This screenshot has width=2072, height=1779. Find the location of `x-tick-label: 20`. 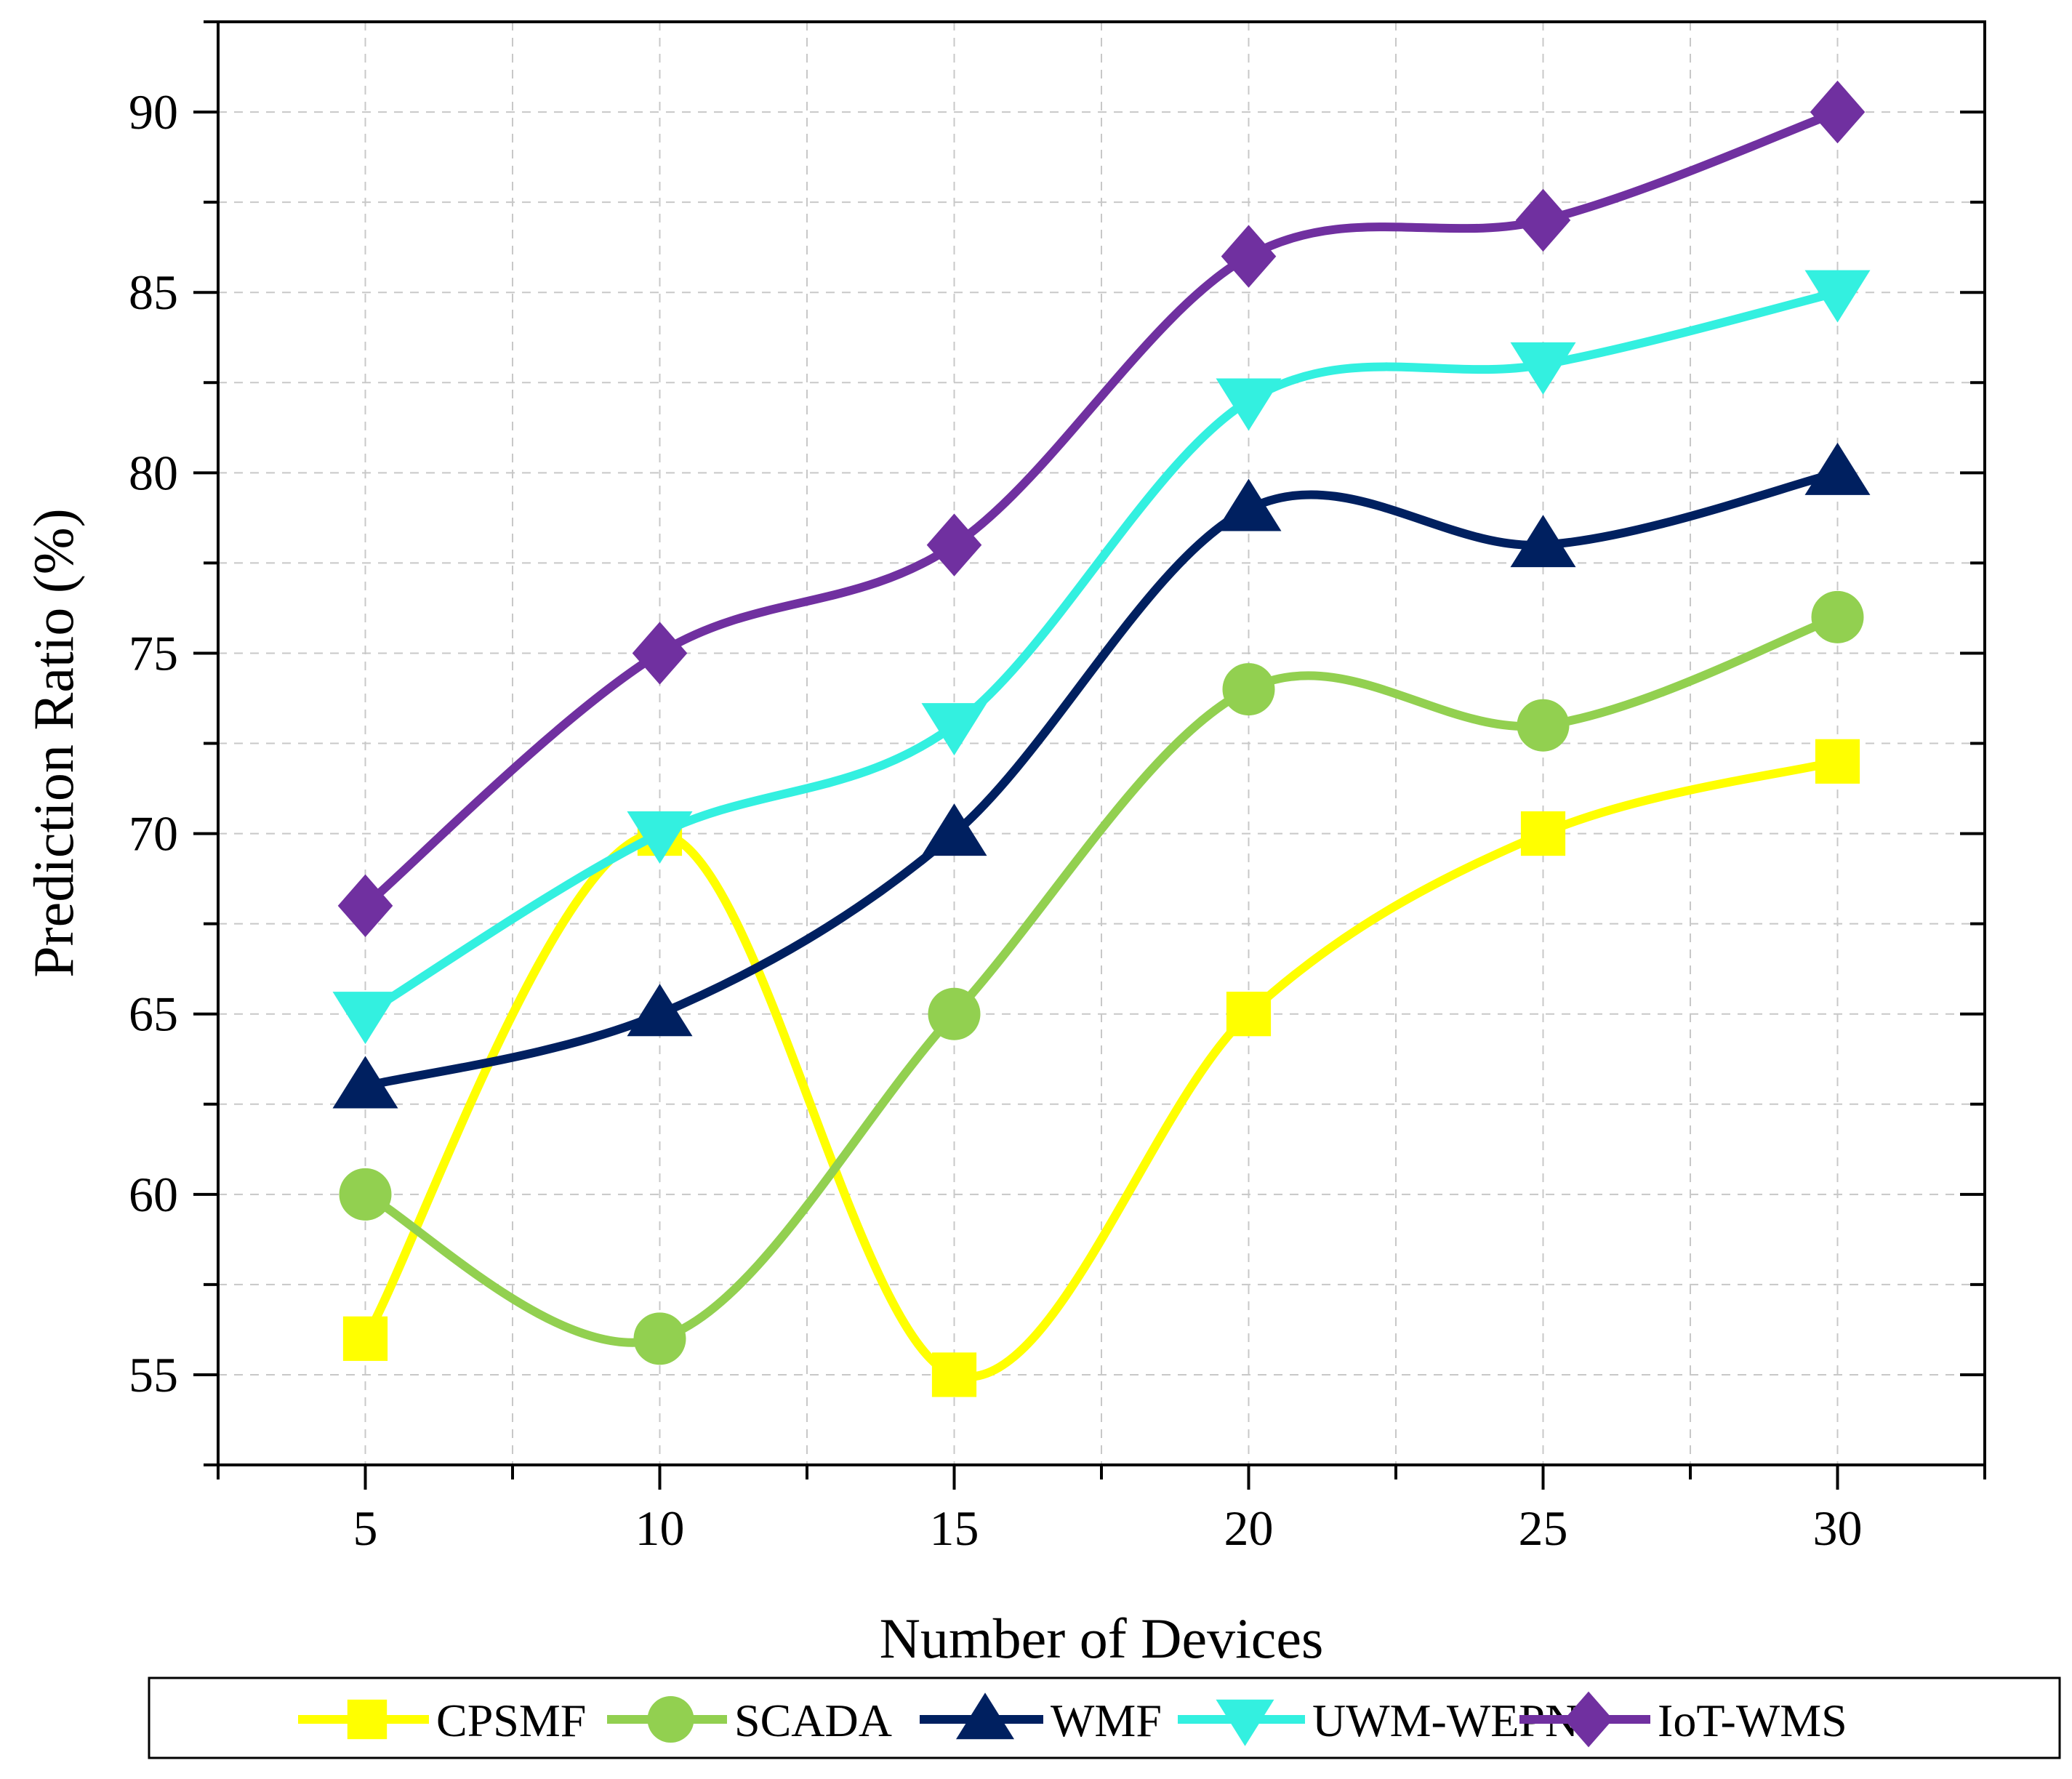

x-tick-label: 20 is located at coordinates (1249, 1528).